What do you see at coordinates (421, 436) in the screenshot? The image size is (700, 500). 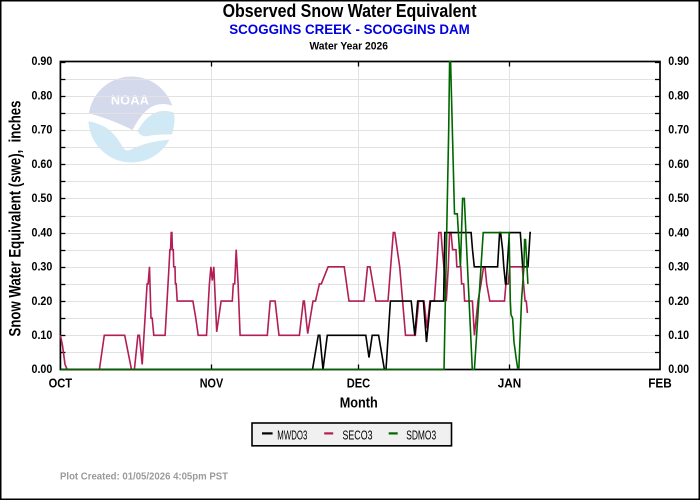 I see `svg-text: SDMO3` at bounding box center [421, 436].